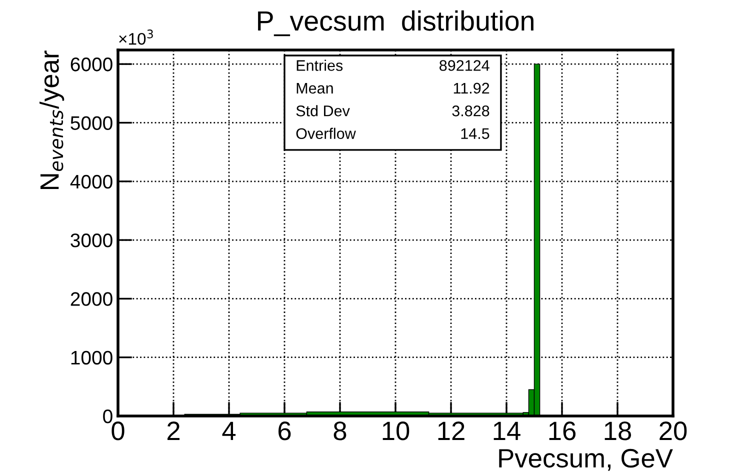 This screenshot has width=741, height=476. What do you see at coordinates (618, 431) in the screenshot?
I see `x-tick-label: 18` at bounding box center [618, 431].